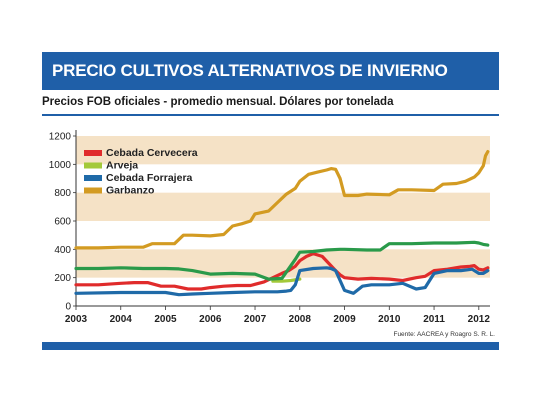 Image resolution: width=540 pixels, height=405 pixels. What do you see at coordinates (62, 250) in the screenshot?
I see `y-tick-label: 400` at bounding box center [62, 250].